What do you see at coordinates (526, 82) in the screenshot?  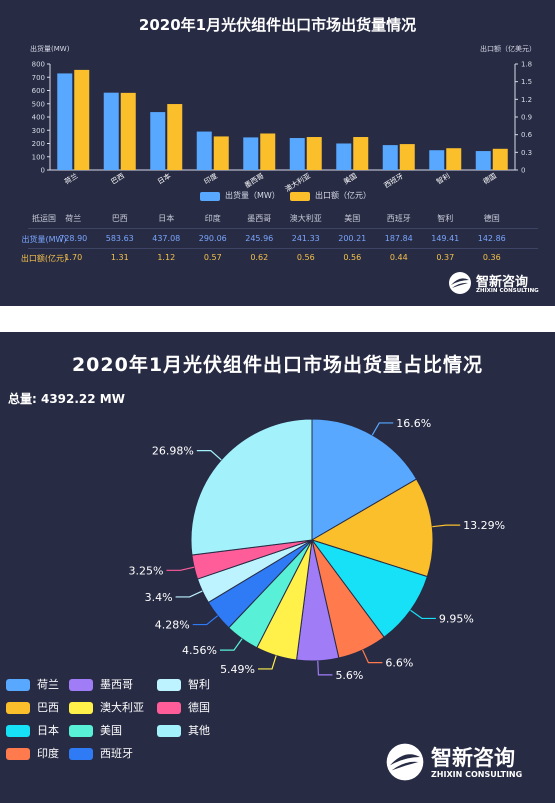 I see `right-tick-label: 1.5` at bounding box center [526, 82].